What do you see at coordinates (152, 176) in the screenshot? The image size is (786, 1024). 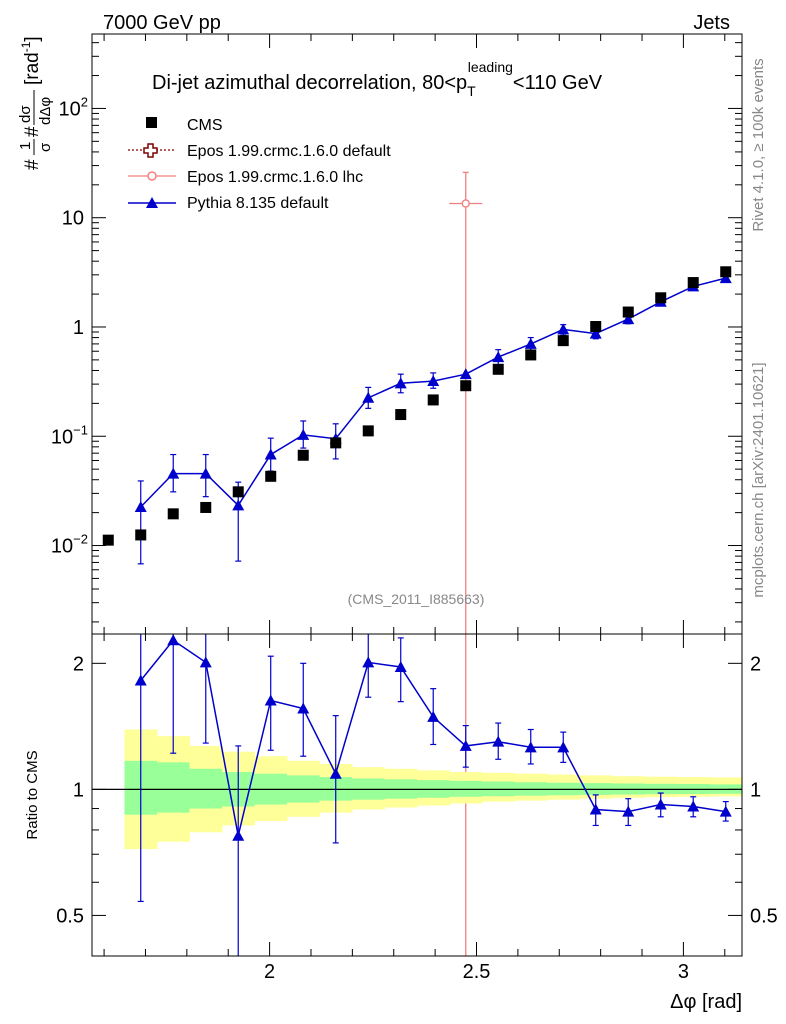 I see `legend-marker-epos-lhc` at bounding box center [152, 176].